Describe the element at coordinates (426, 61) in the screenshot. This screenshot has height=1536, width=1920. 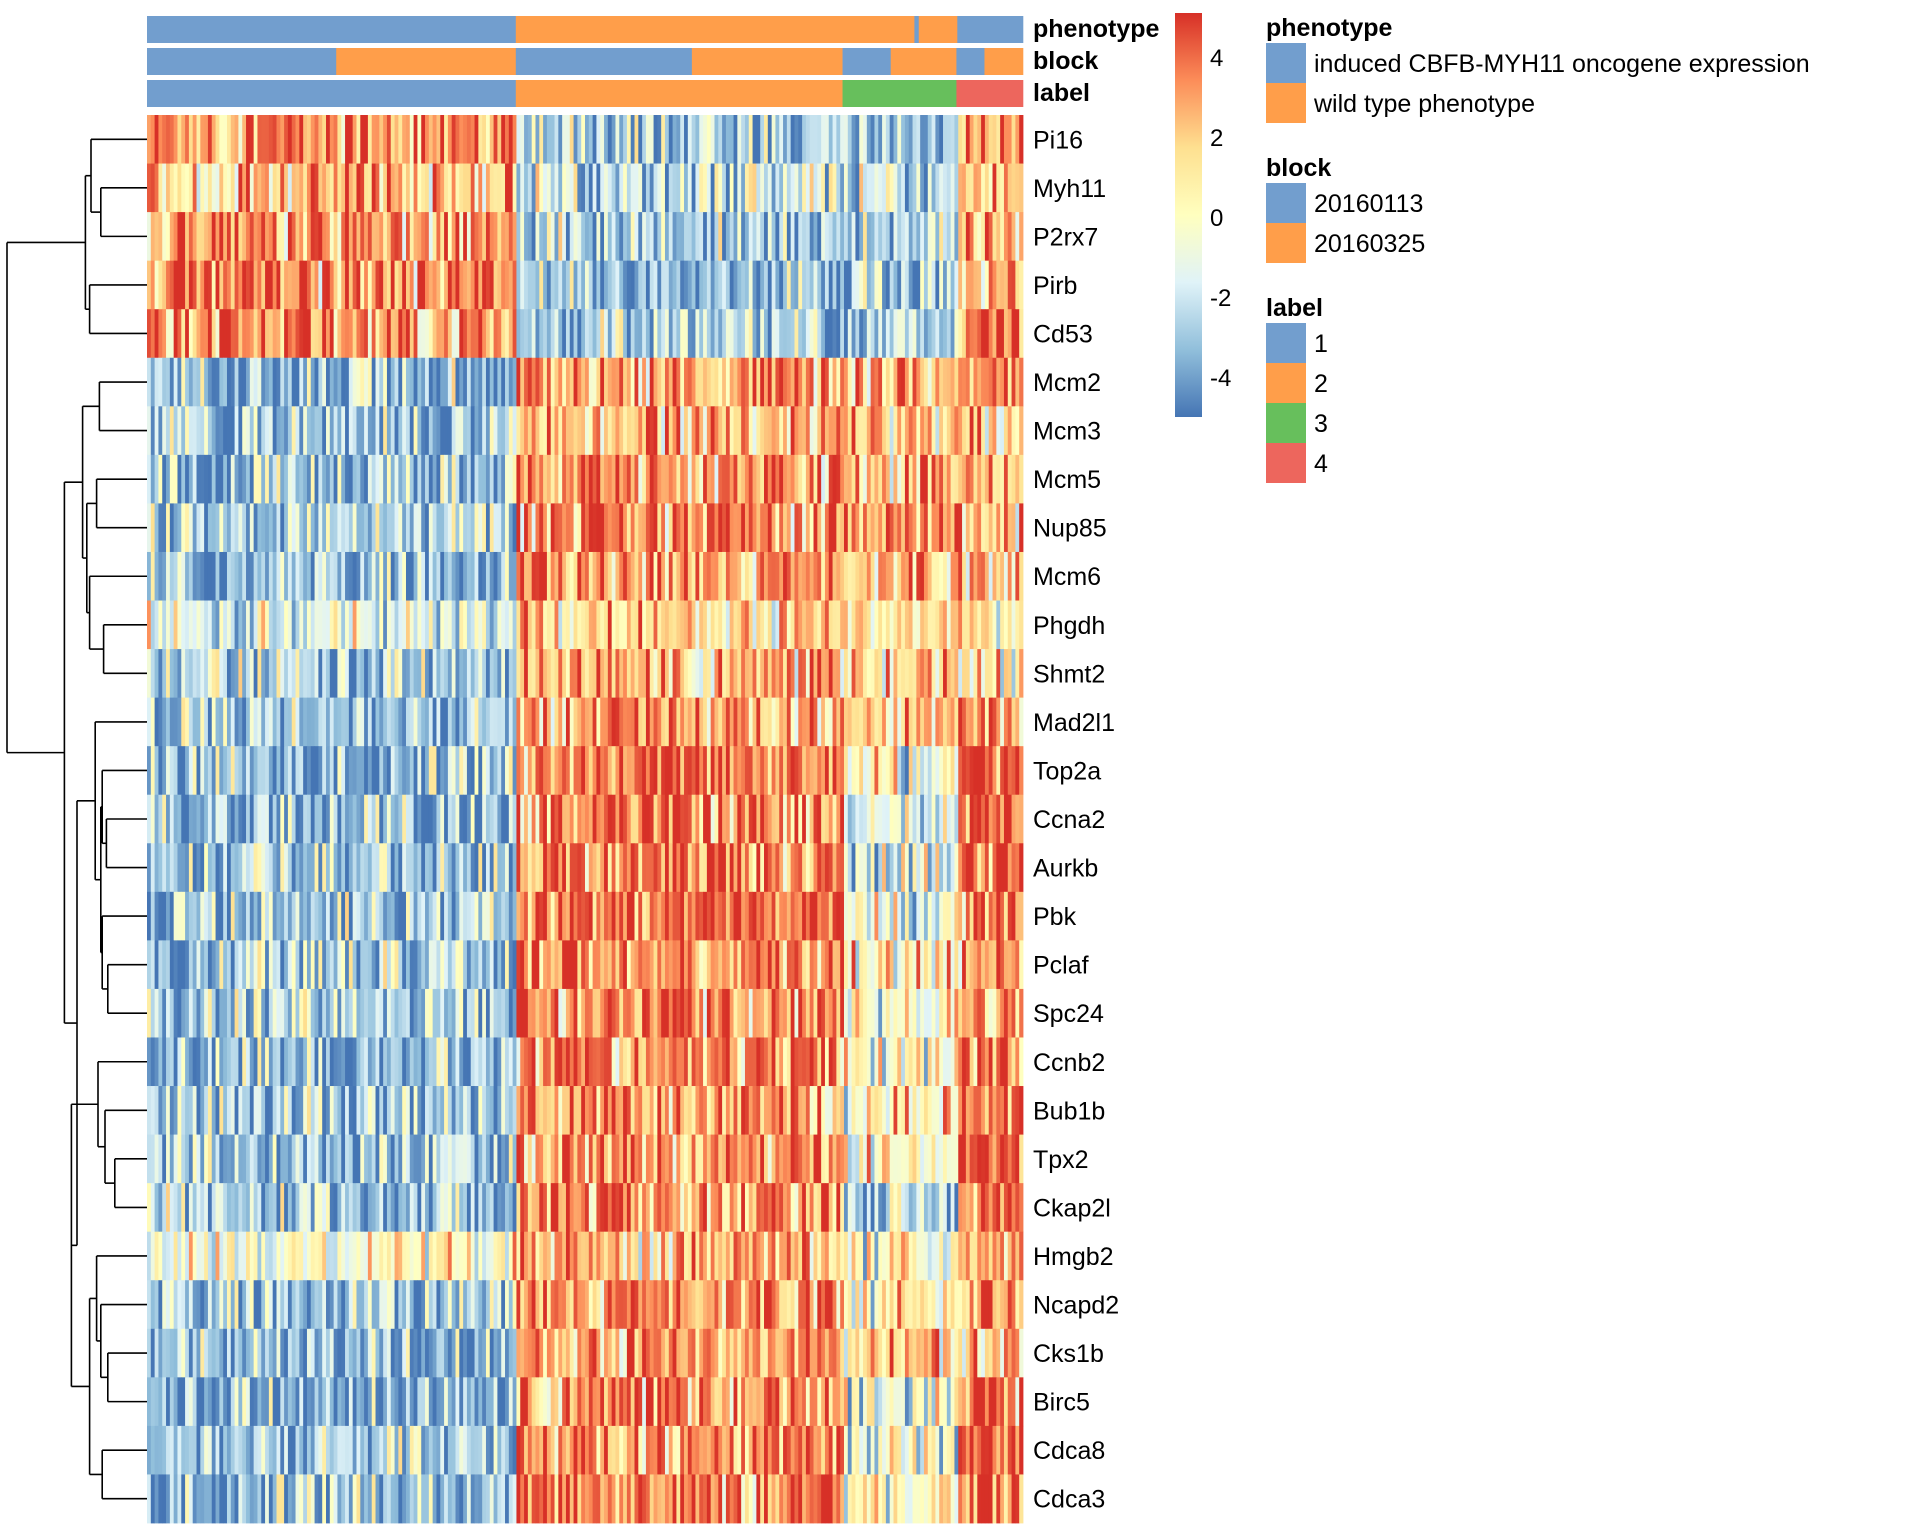
I see `annotation-segment` at that location.